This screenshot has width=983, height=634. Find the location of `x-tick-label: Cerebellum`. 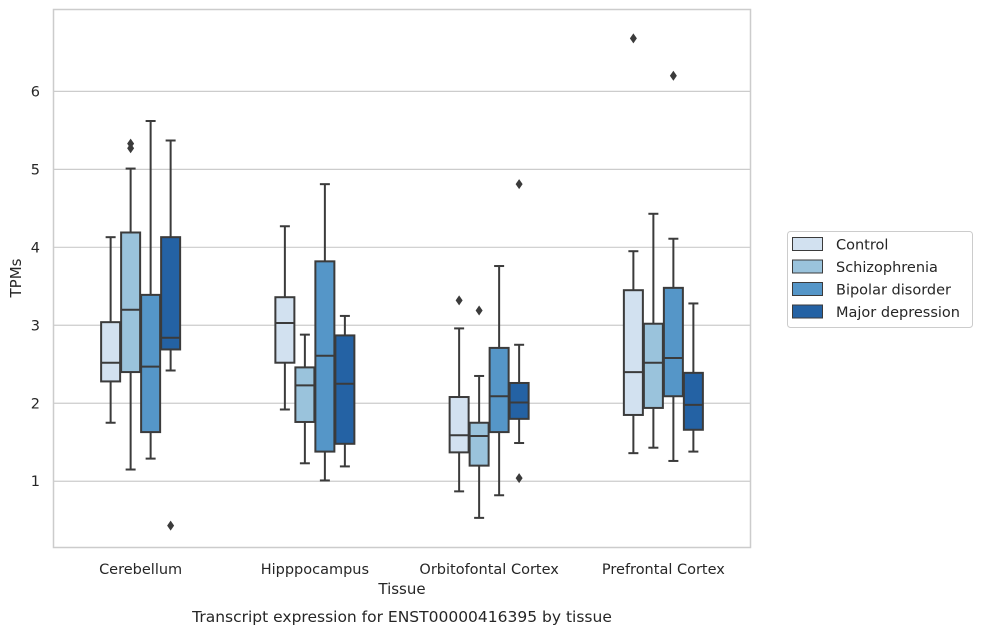

x-tick-label: Cerebellum is located at coordinates (140, 570).